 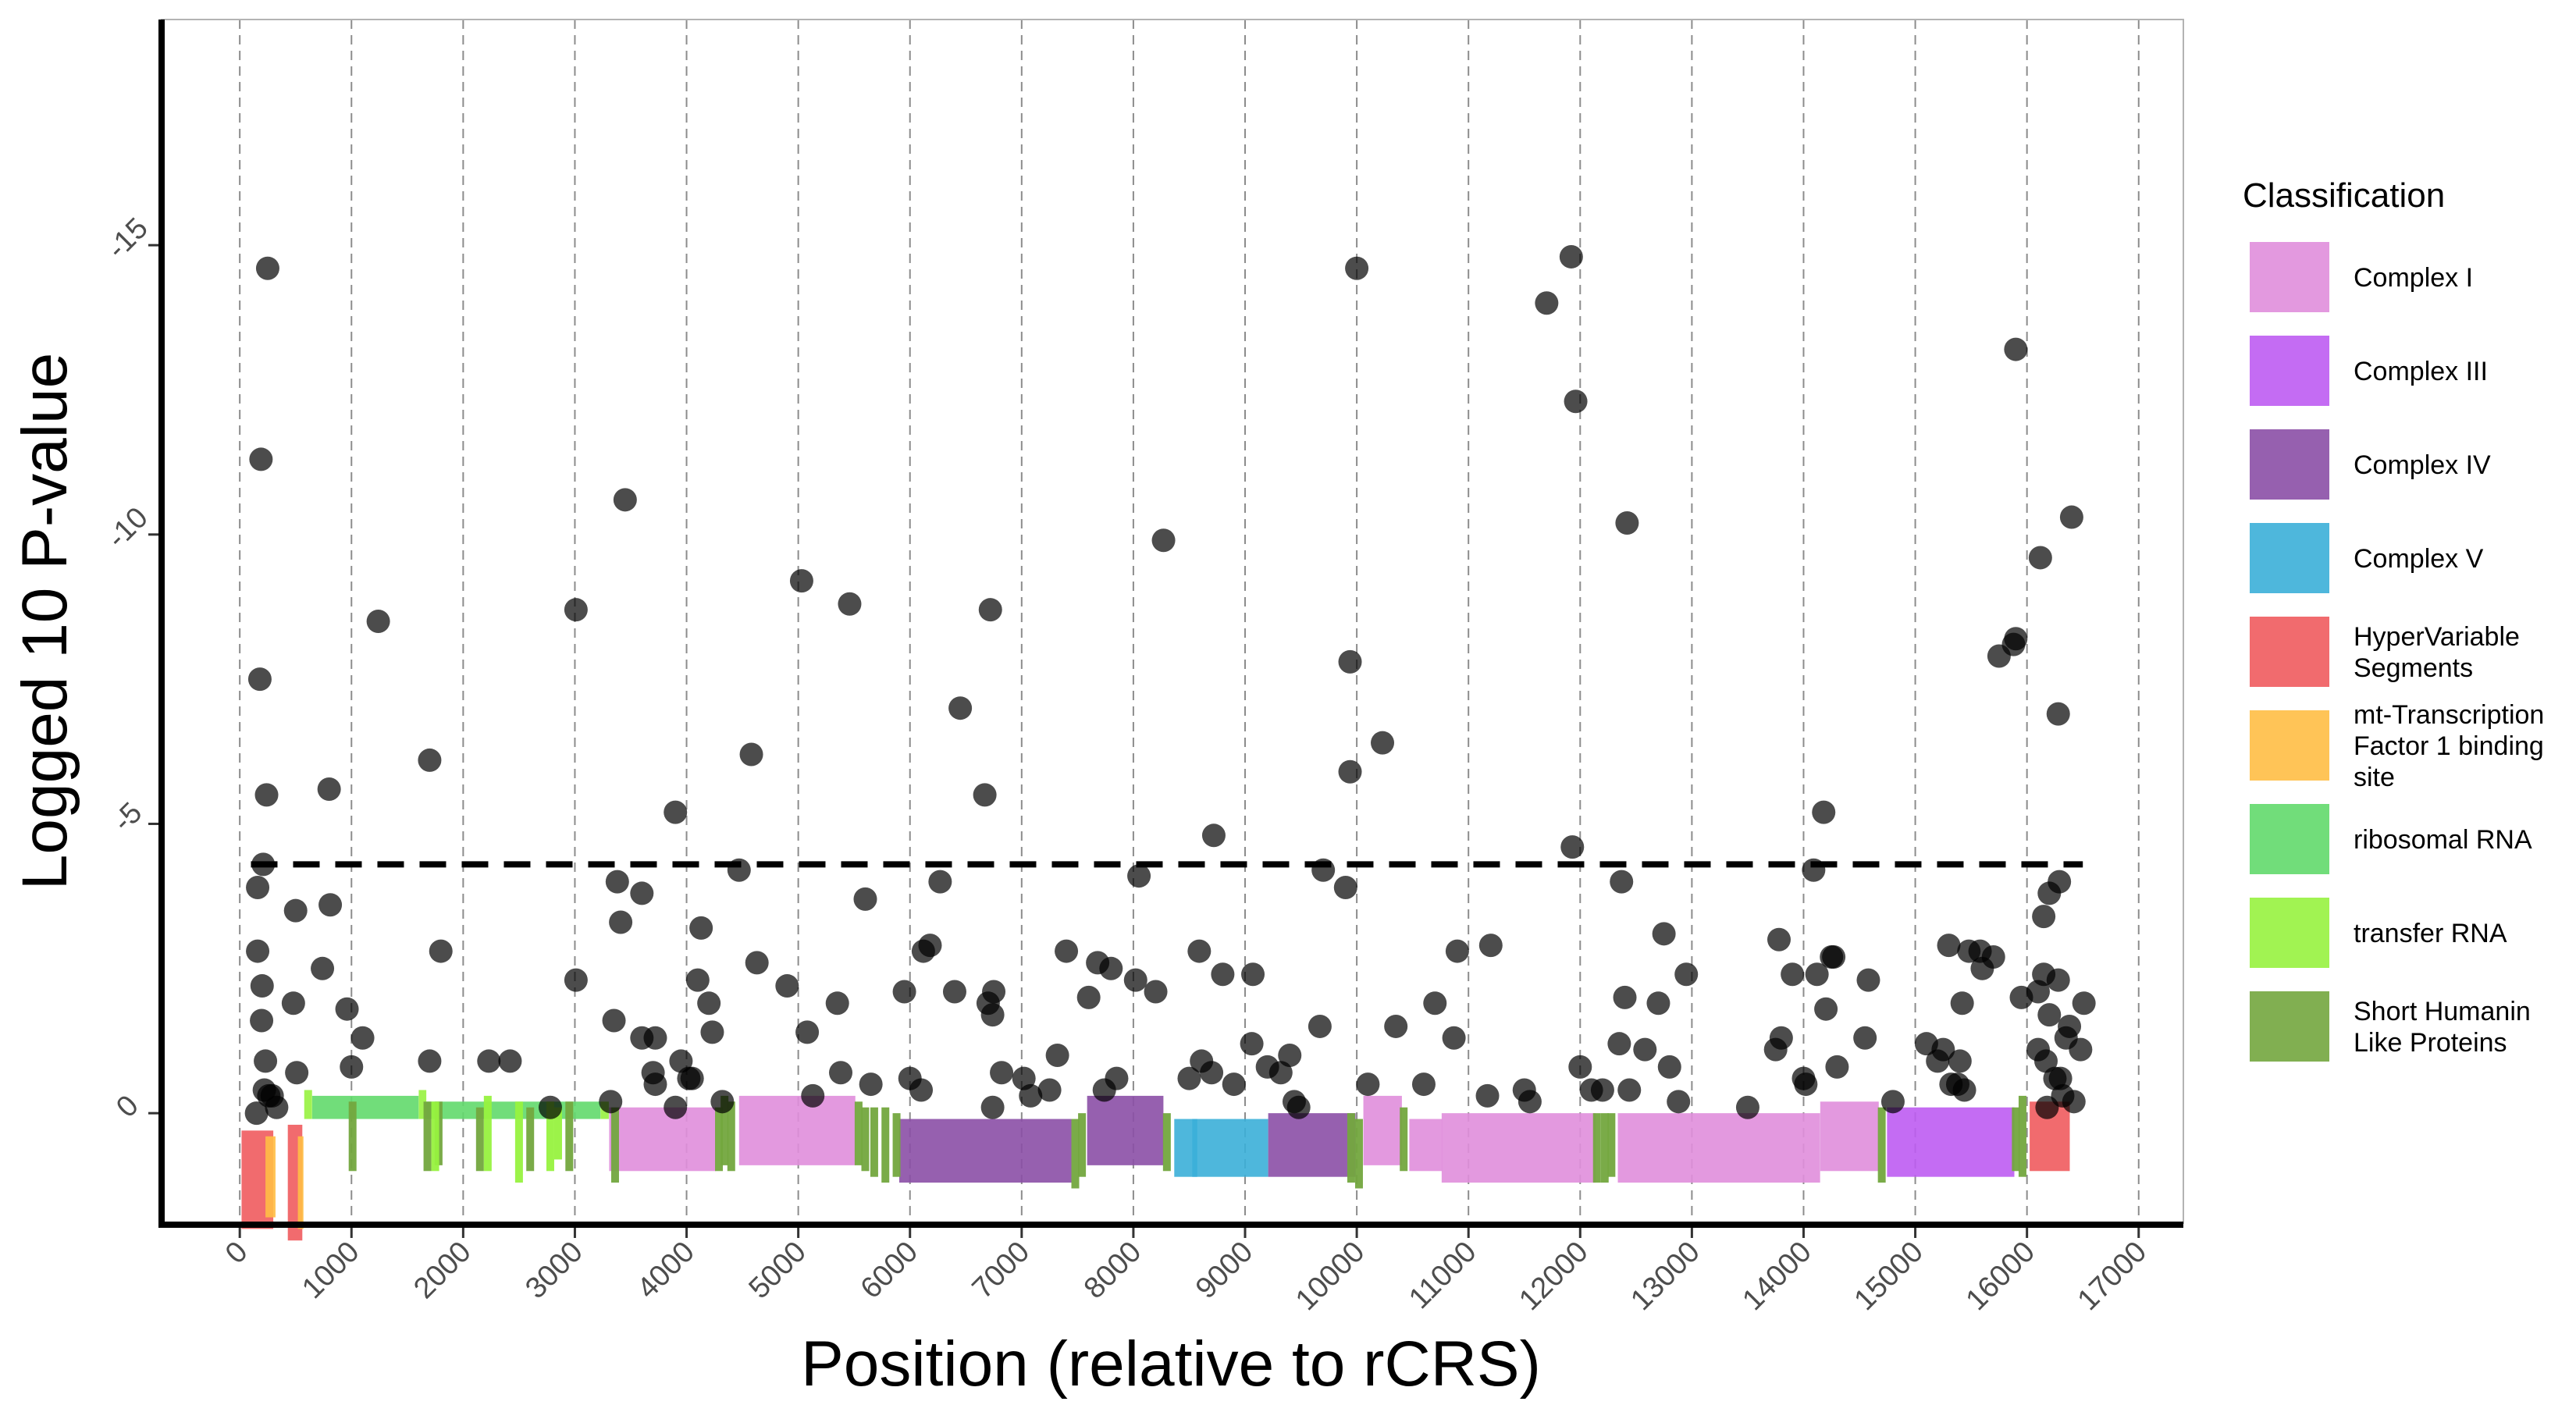 What do you see at coordinates (2374, 778) in the screenshot?
I see `legend-label-mttf: site` at bounding box center [2374, 778].